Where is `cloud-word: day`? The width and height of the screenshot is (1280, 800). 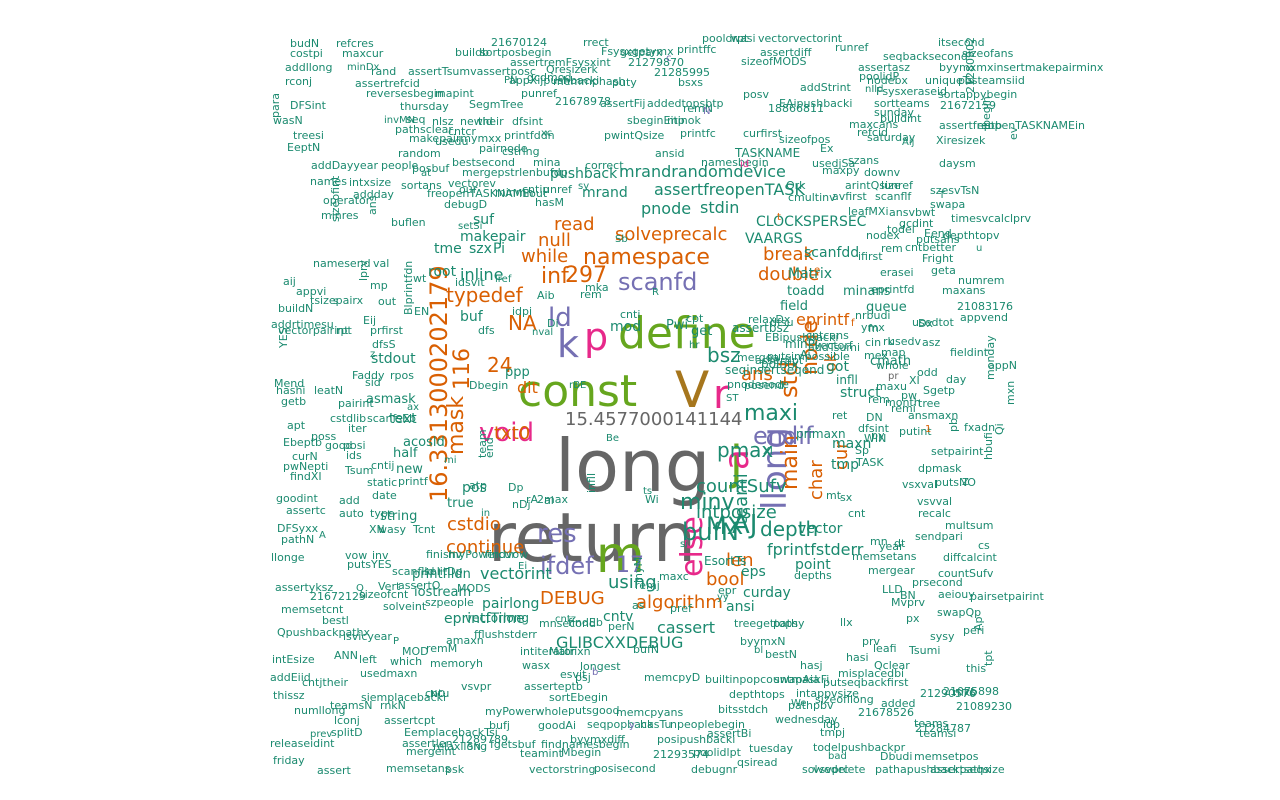
cloud-word: day is located at coordinates (956, 379).